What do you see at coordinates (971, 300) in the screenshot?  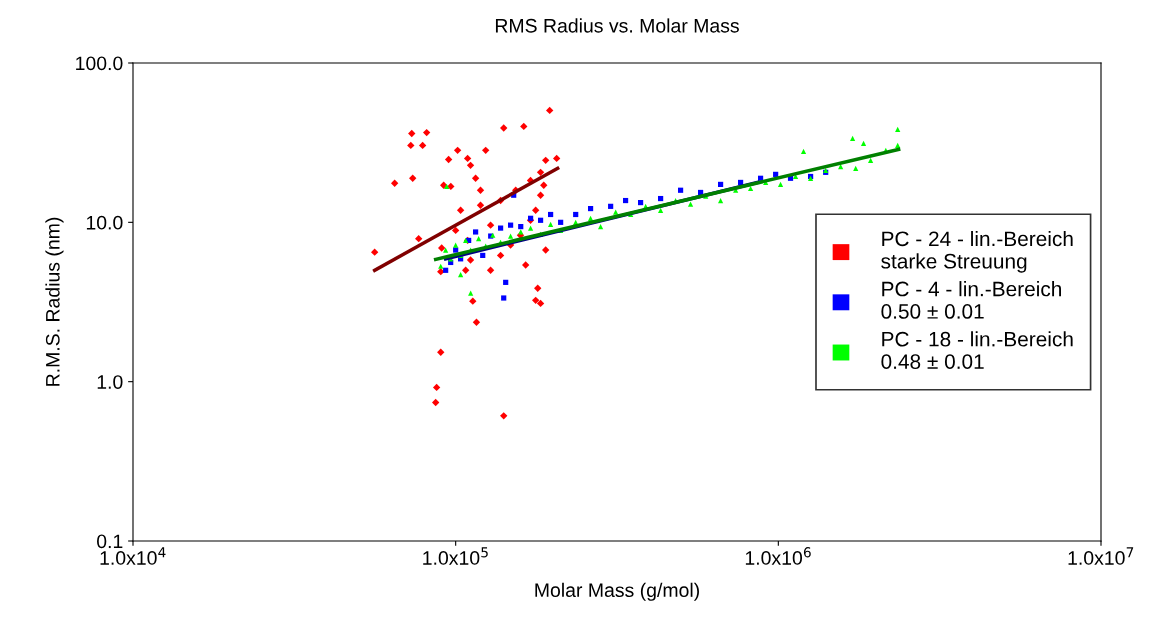 I see `legend-label: PC - 4 - lin.-Bereich 0.50 ± 0.01` at bounding box center [971, 300].